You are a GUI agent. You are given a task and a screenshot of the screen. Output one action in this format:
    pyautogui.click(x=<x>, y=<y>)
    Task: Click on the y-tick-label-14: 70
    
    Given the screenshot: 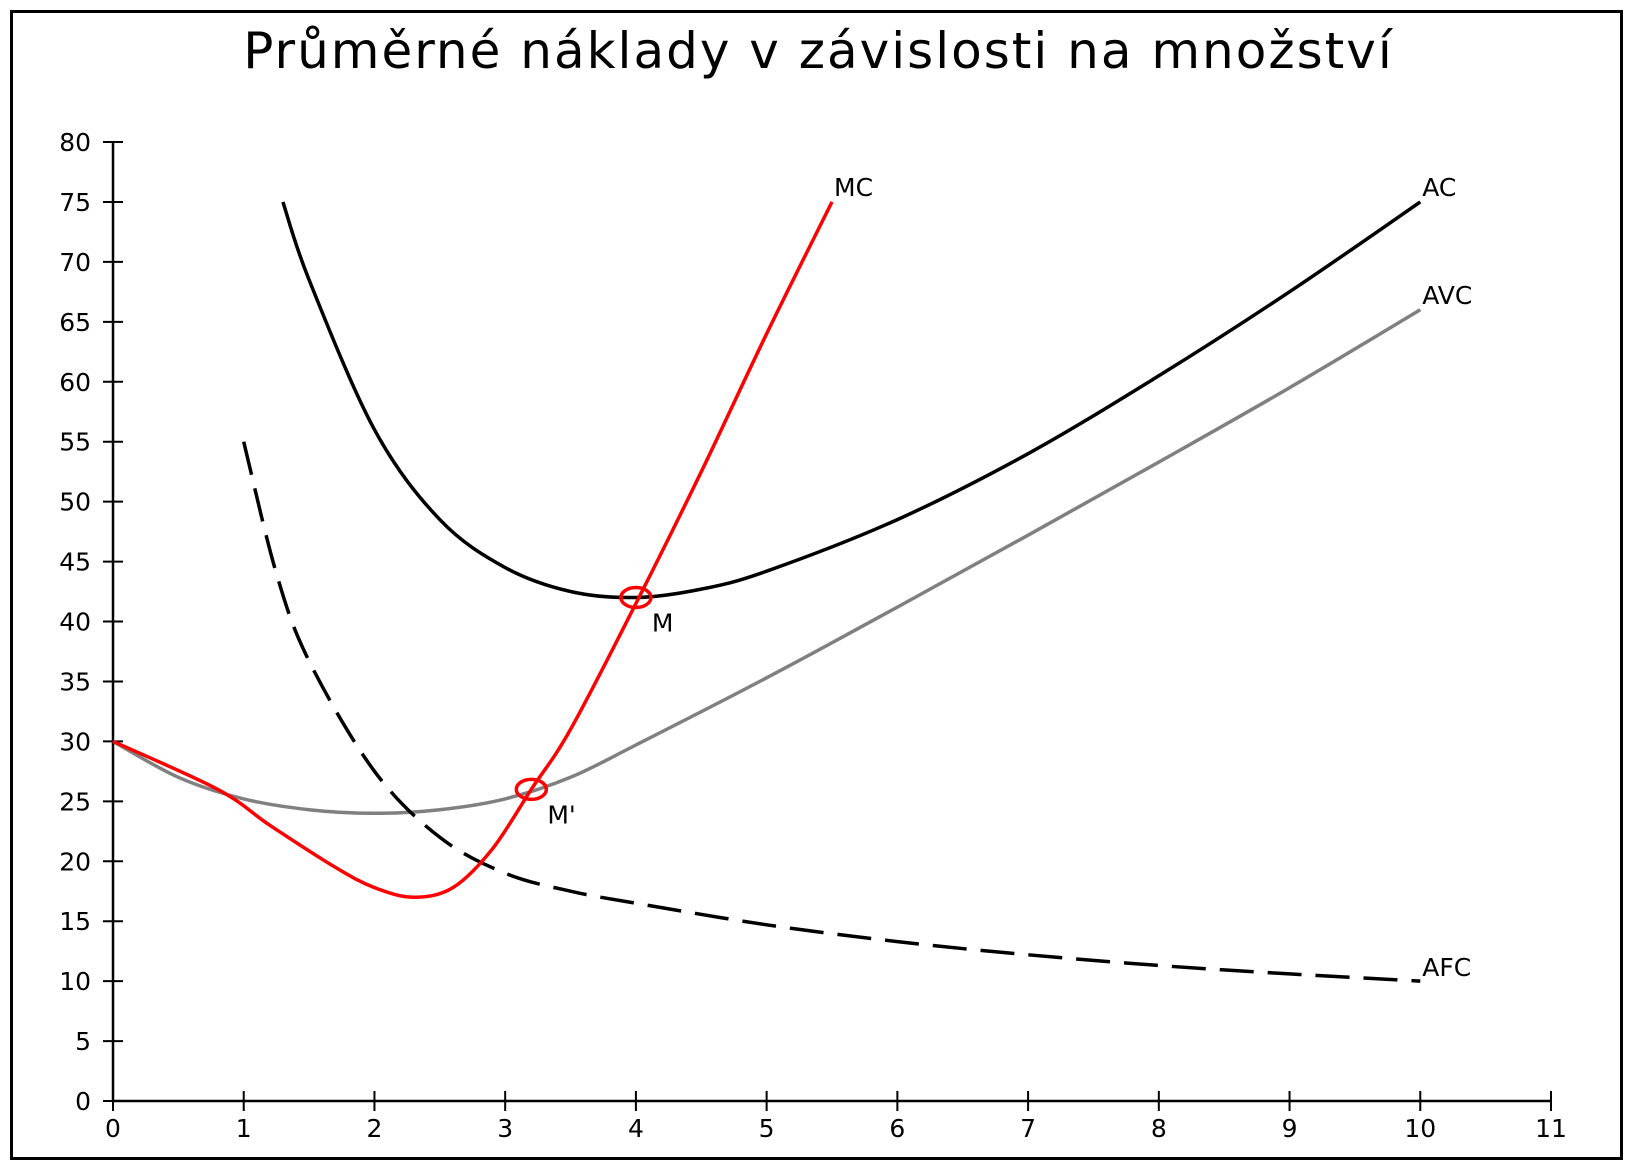 What is the action you would take?
    pyautogui.click(x=75, y=262)
    